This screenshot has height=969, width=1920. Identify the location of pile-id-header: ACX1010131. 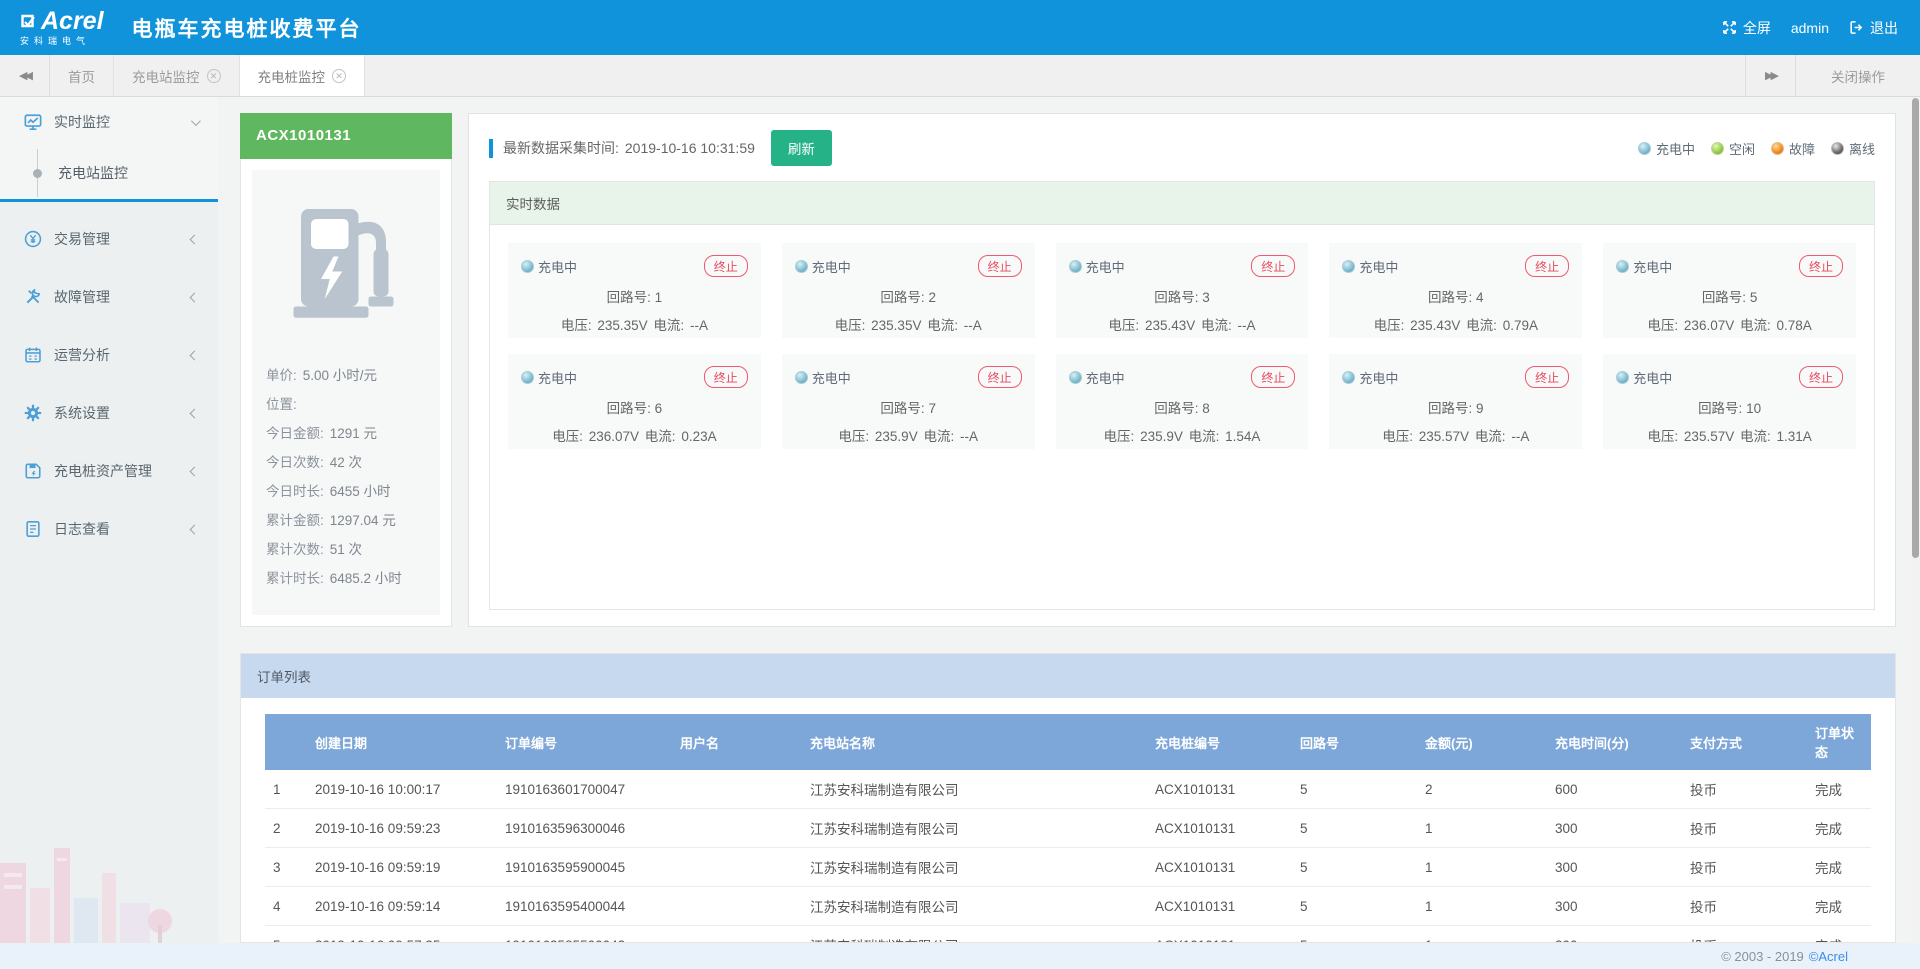
(346, 136).